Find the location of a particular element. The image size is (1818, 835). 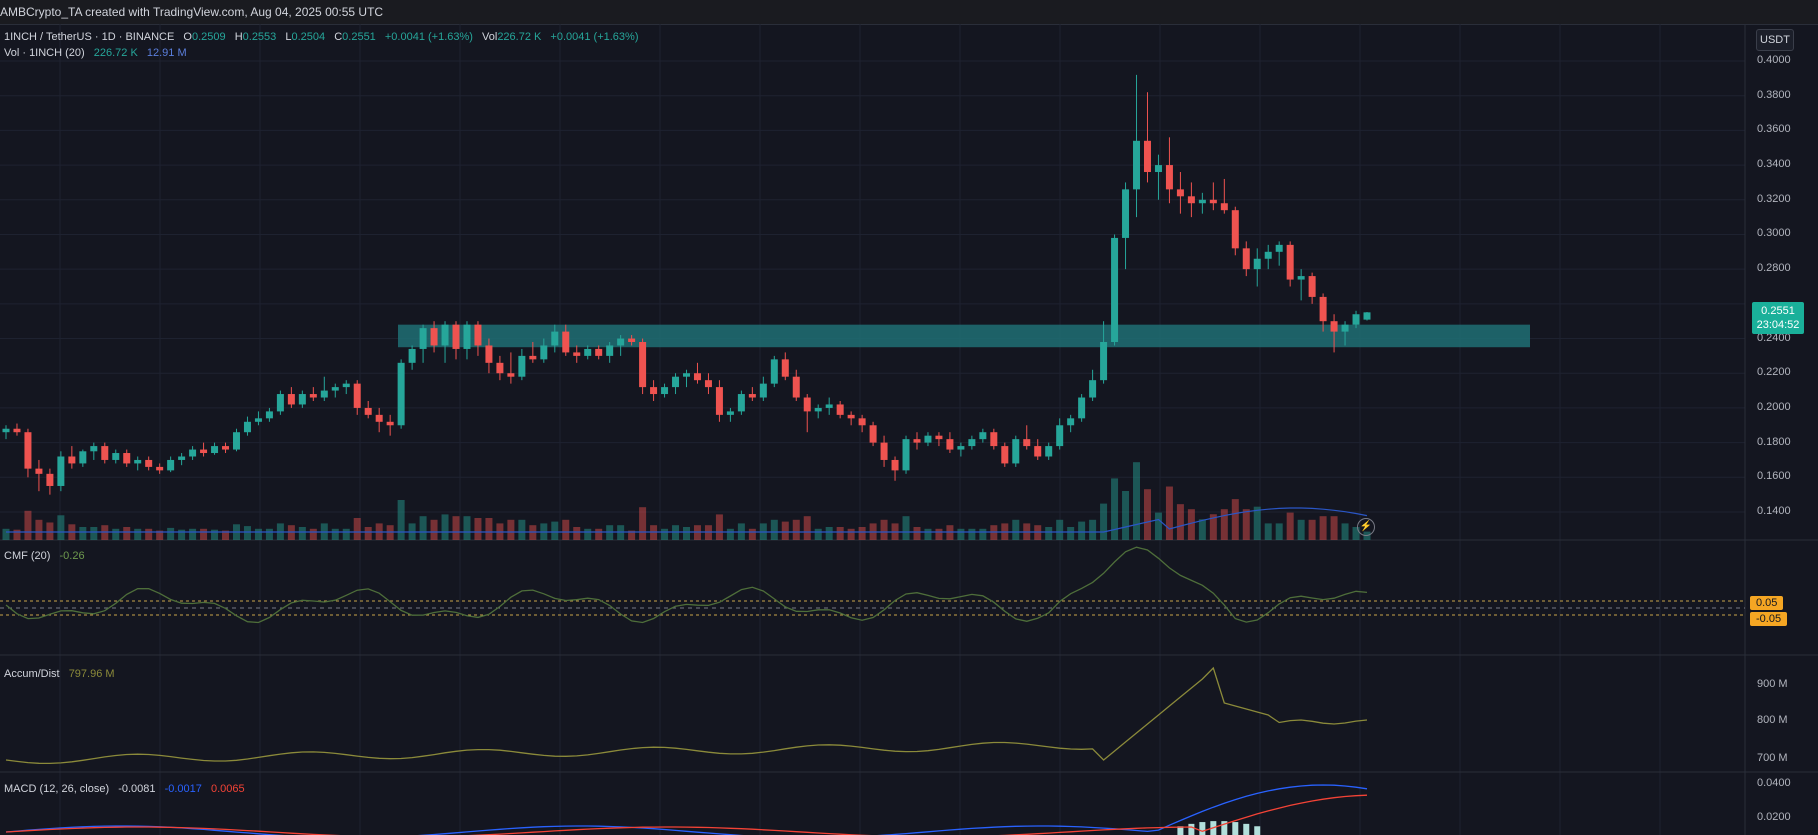

currency-button: USDT is located at coordinates (1775, 40).